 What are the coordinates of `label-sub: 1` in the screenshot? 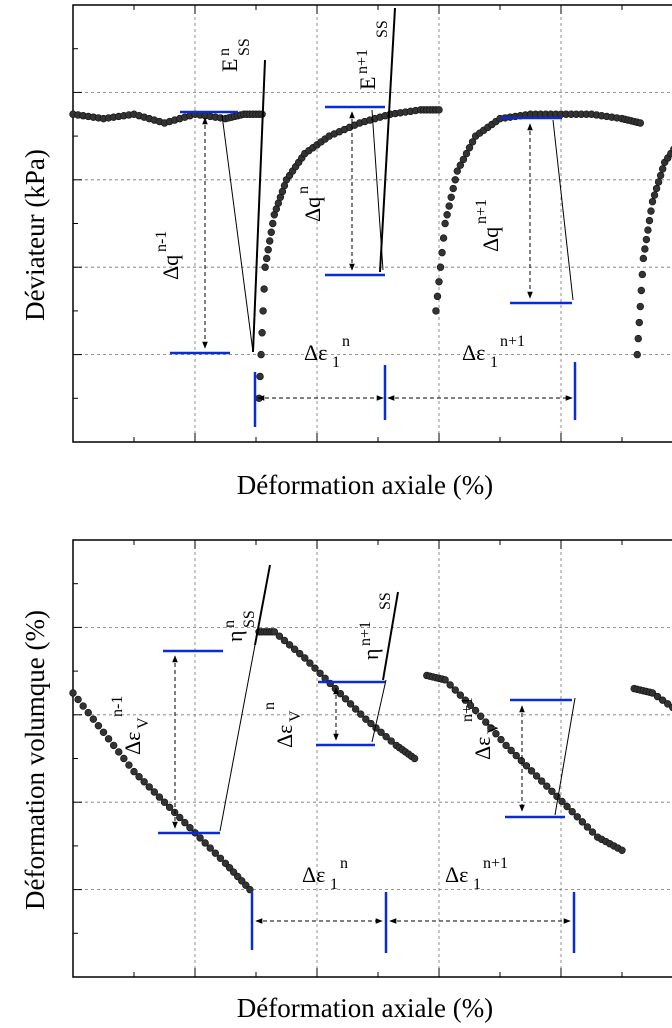 It's located at (477, 884).